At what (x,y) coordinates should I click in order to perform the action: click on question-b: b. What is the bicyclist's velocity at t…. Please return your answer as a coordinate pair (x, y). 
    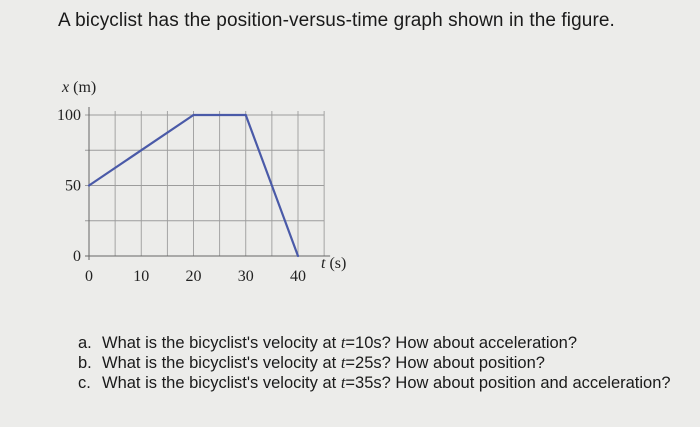
    Looking at the image, I should click on (311, 362).